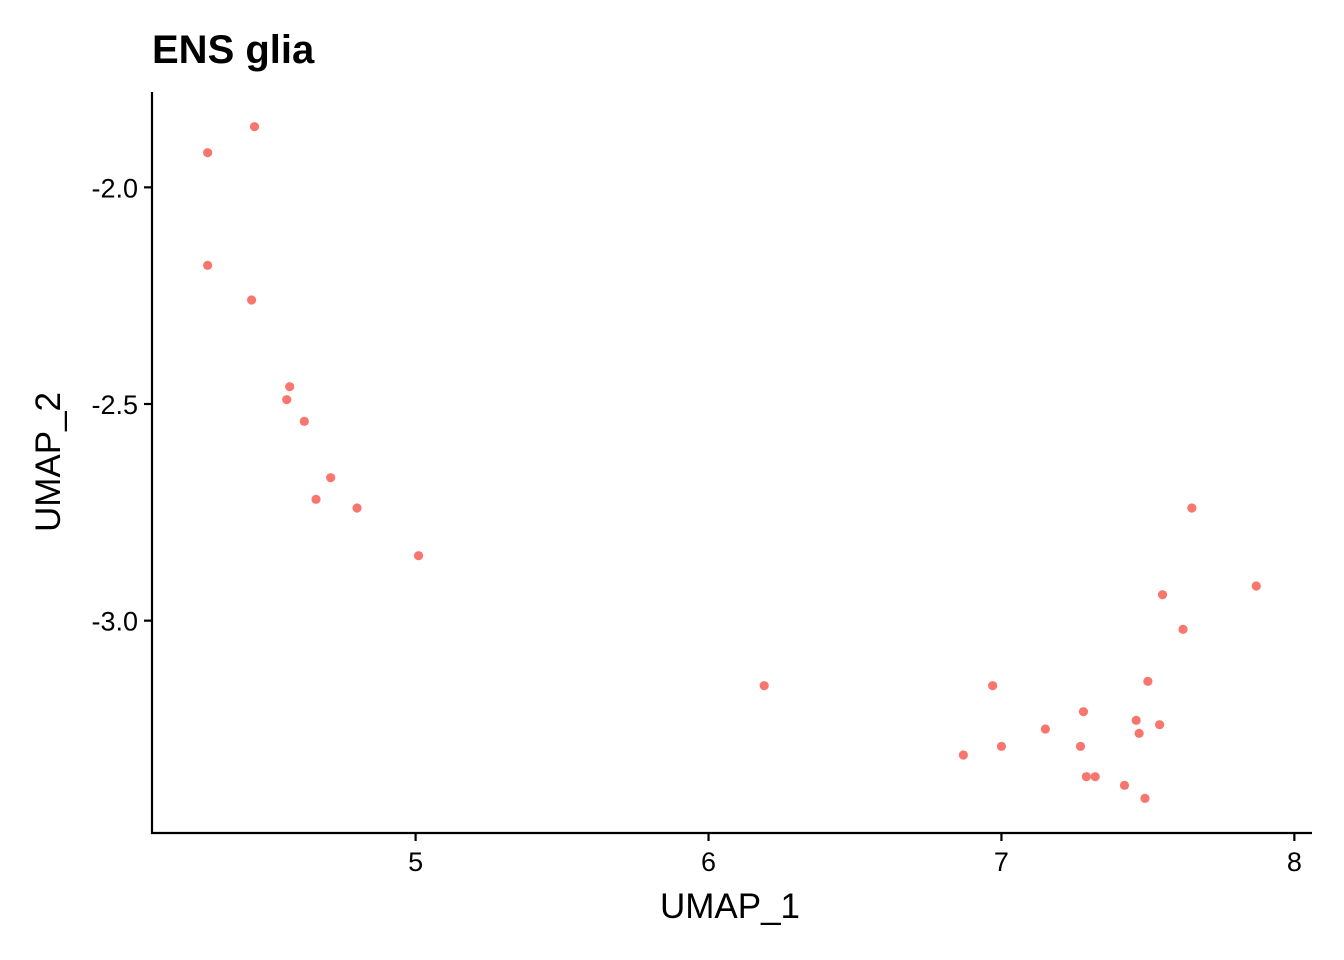  Describe the element at coordinates (114, 405) in the screenshot. I see `y-tick-label: -2.5` at that location.